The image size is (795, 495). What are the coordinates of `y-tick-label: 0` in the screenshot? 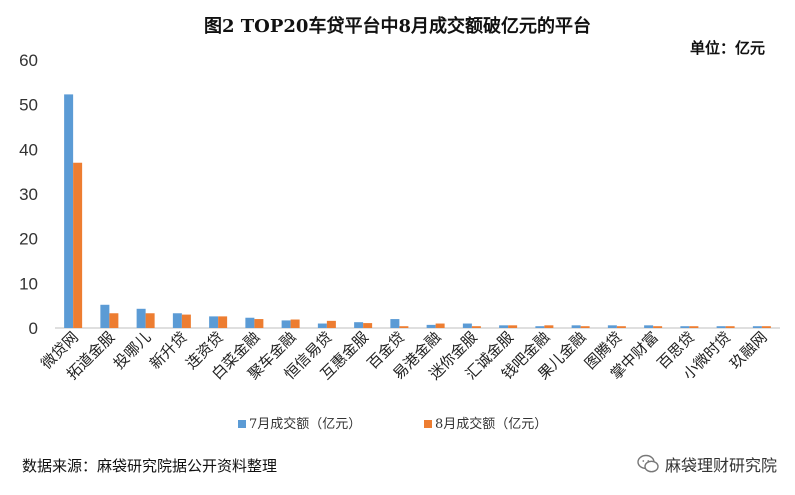 It's located at (33, 328).